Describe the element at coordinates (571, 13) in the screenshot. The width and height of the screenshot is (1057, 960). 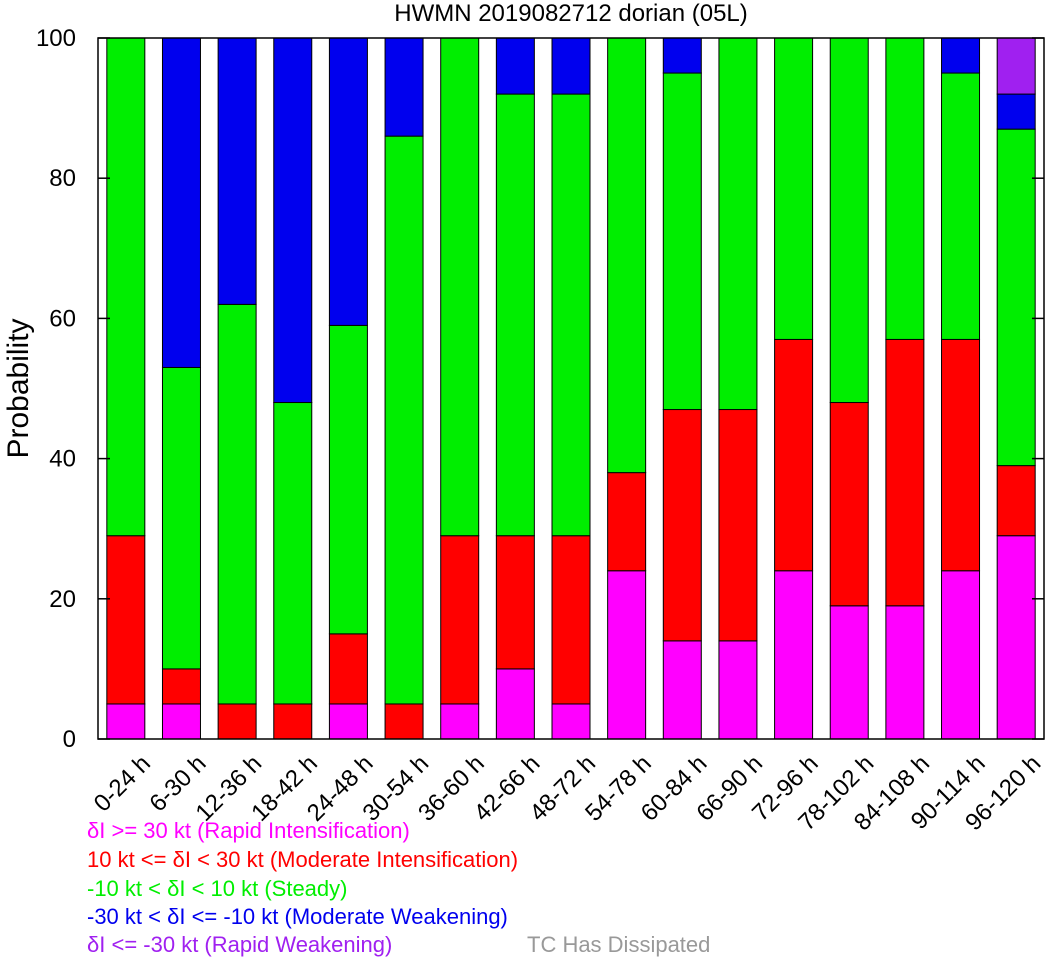
I see `chart-title: HWMN 2019082712 dorian (05L)` at that location.